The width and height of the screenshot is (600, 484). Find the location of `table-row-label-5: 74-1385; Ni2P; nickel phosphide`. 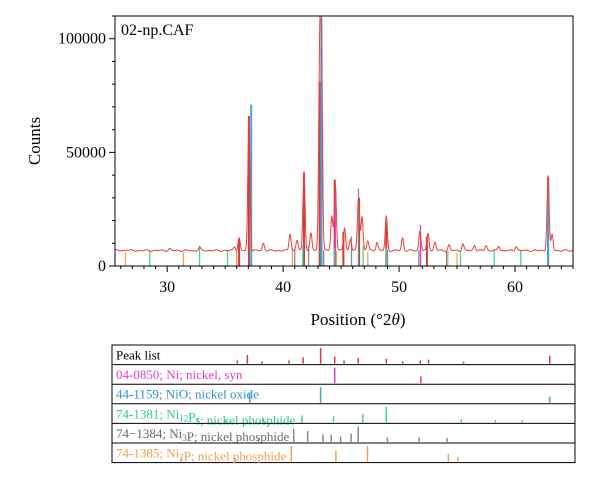

table-row-label-5: 74-1385; Ni2P; nickel phosphide is located at coordinates (201, 455).